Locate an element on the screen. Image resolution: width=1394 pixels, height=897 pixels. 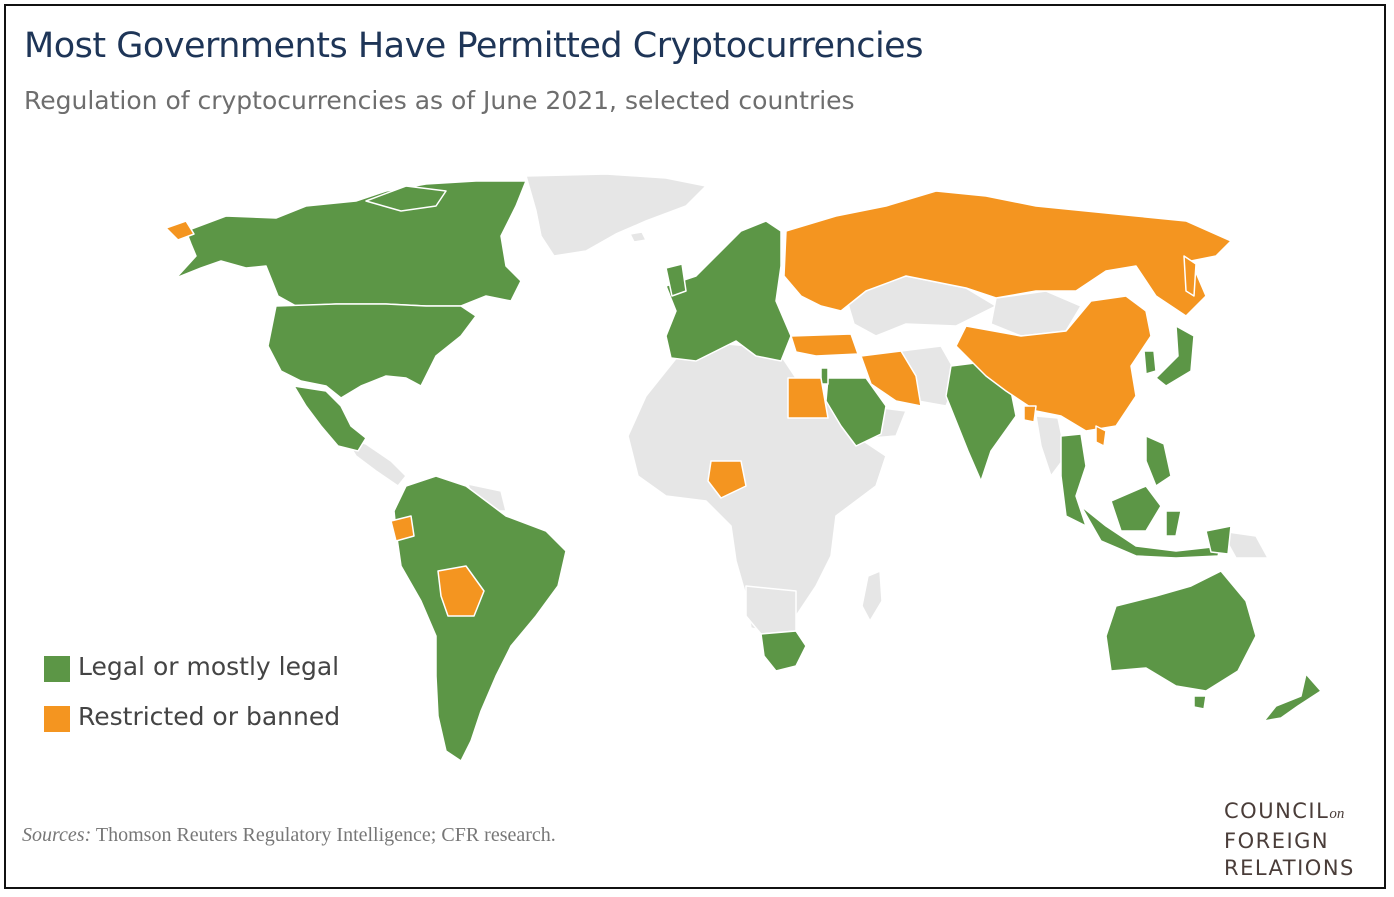
myanmar-laos is located at coordinates (1051, 446).